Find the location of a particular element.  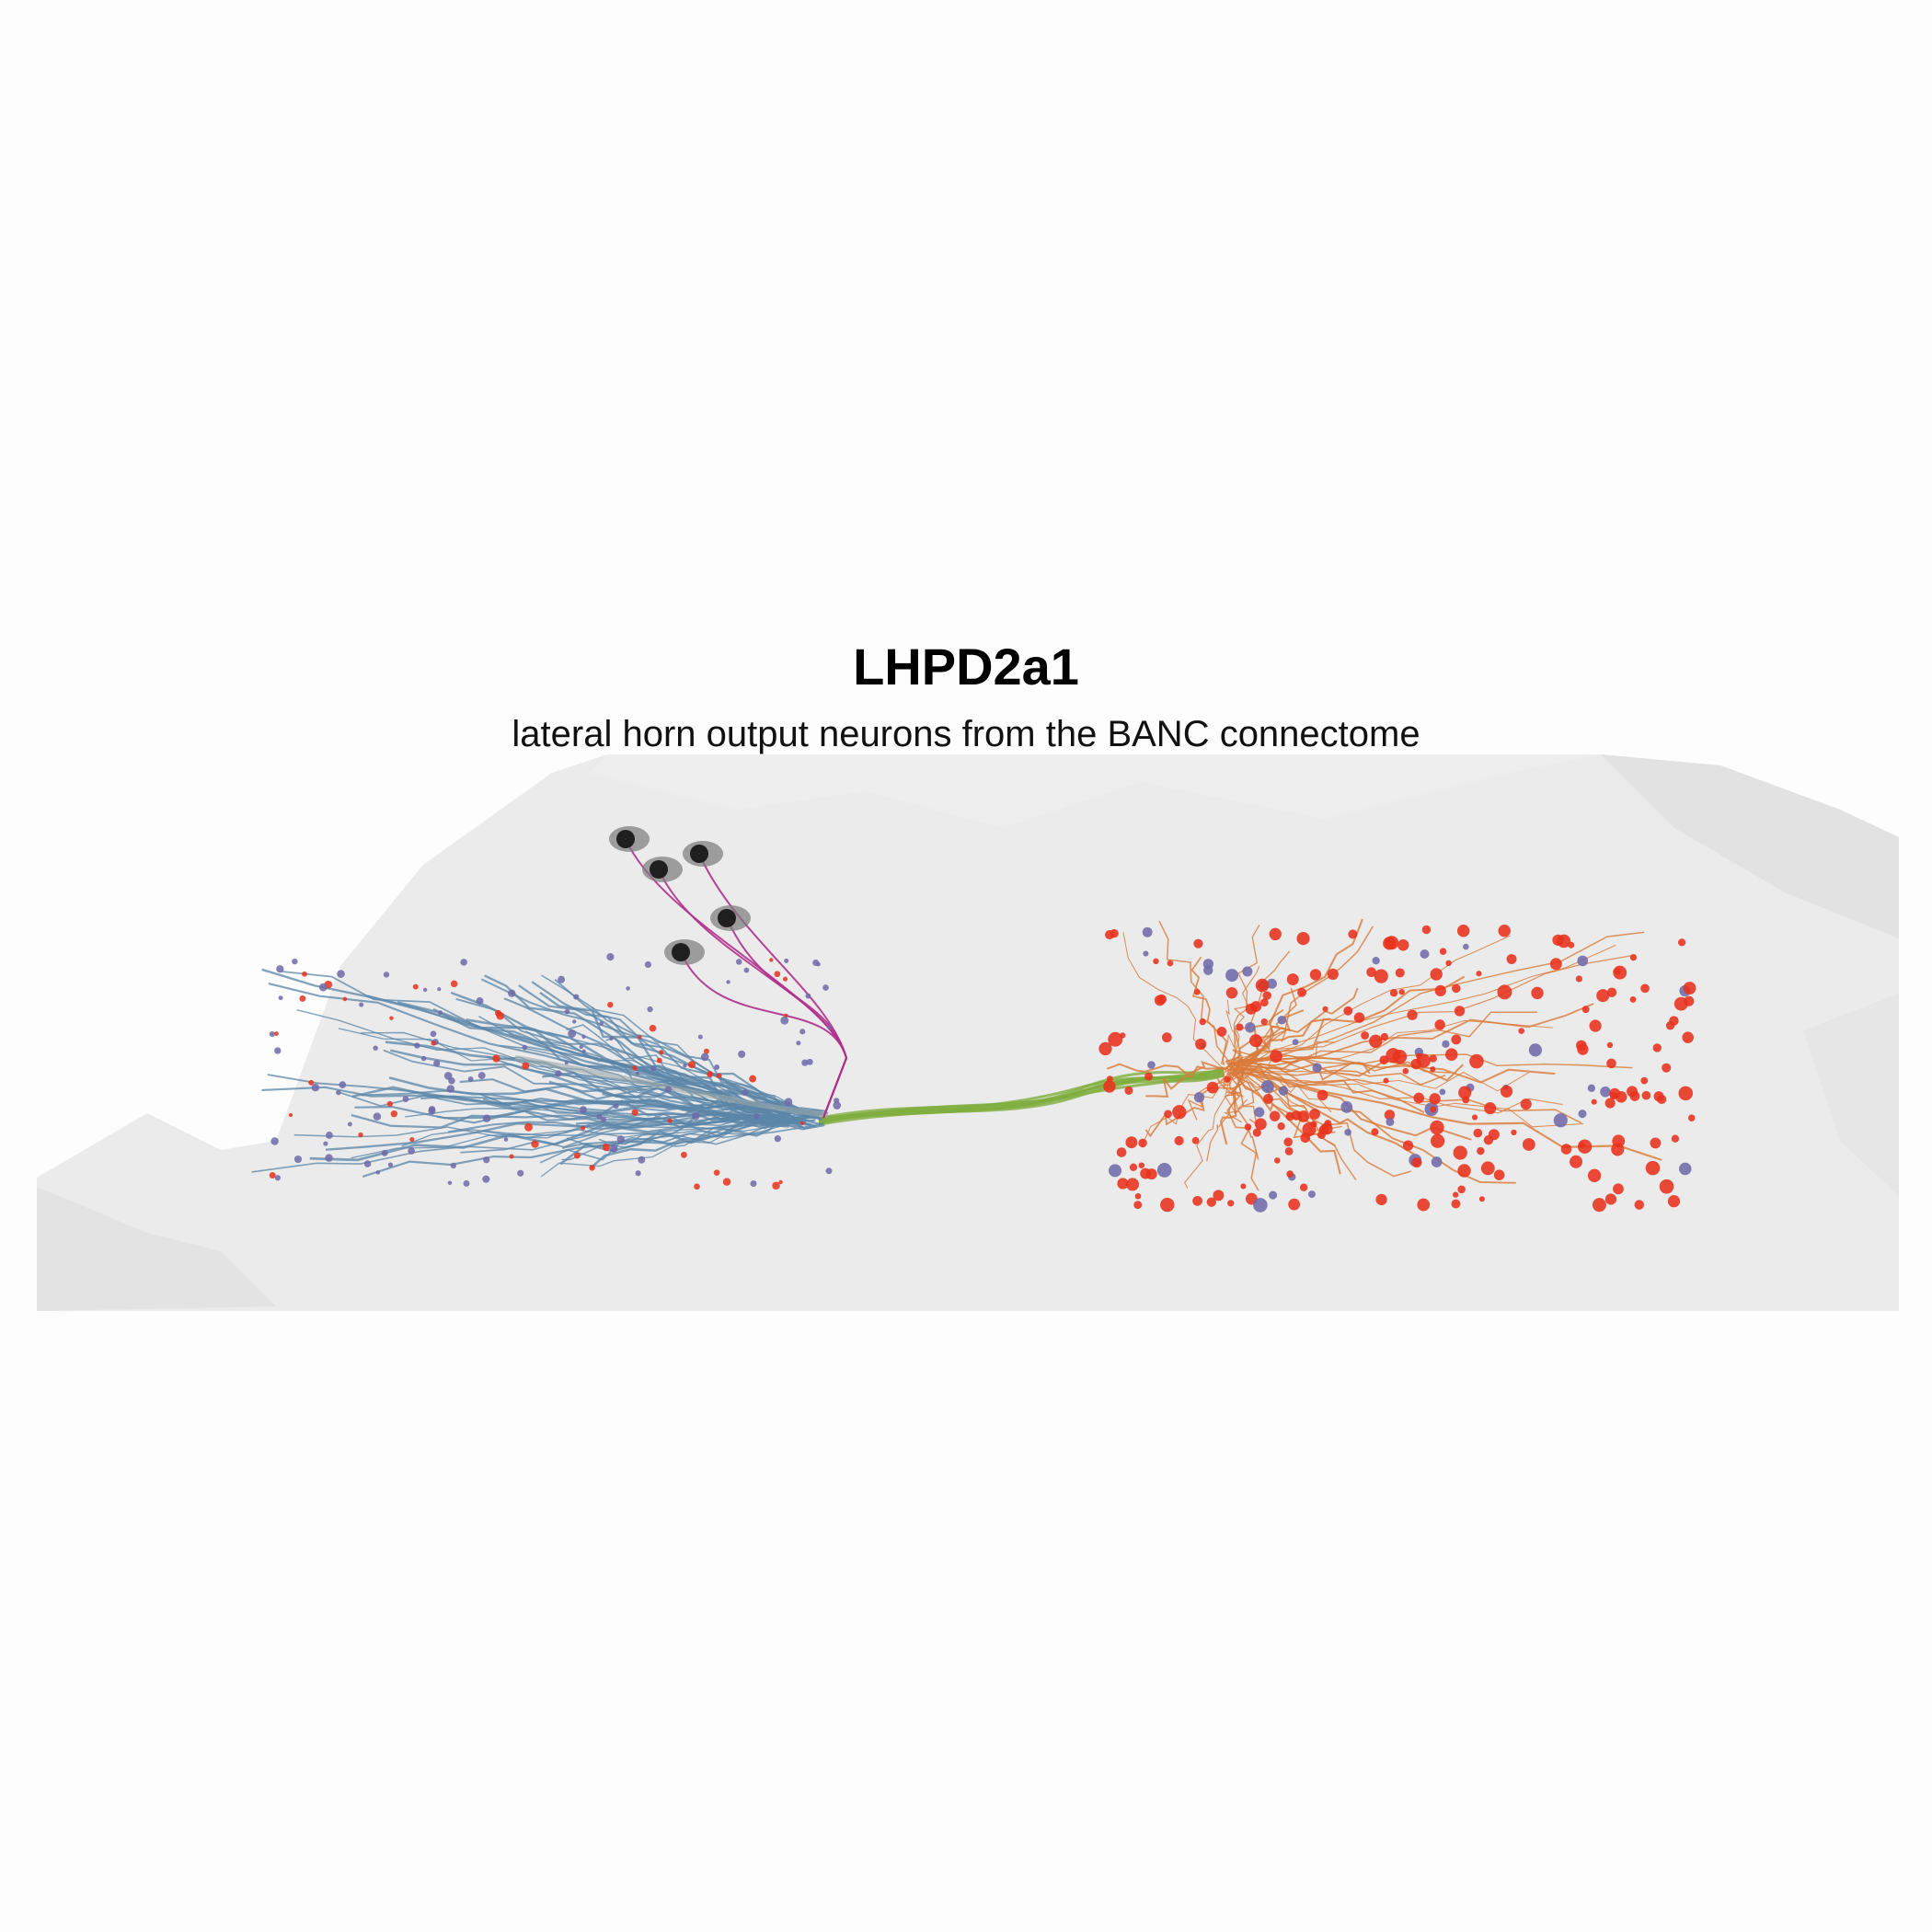

cell-body-fiber is located at coordinates (764, 1035).